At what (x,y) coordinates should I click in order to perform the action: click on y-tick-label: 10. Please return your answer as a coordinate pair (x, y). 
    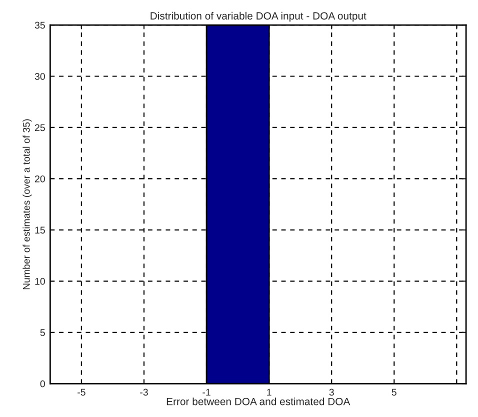
    Looking at the image, I should click on (40, 281).